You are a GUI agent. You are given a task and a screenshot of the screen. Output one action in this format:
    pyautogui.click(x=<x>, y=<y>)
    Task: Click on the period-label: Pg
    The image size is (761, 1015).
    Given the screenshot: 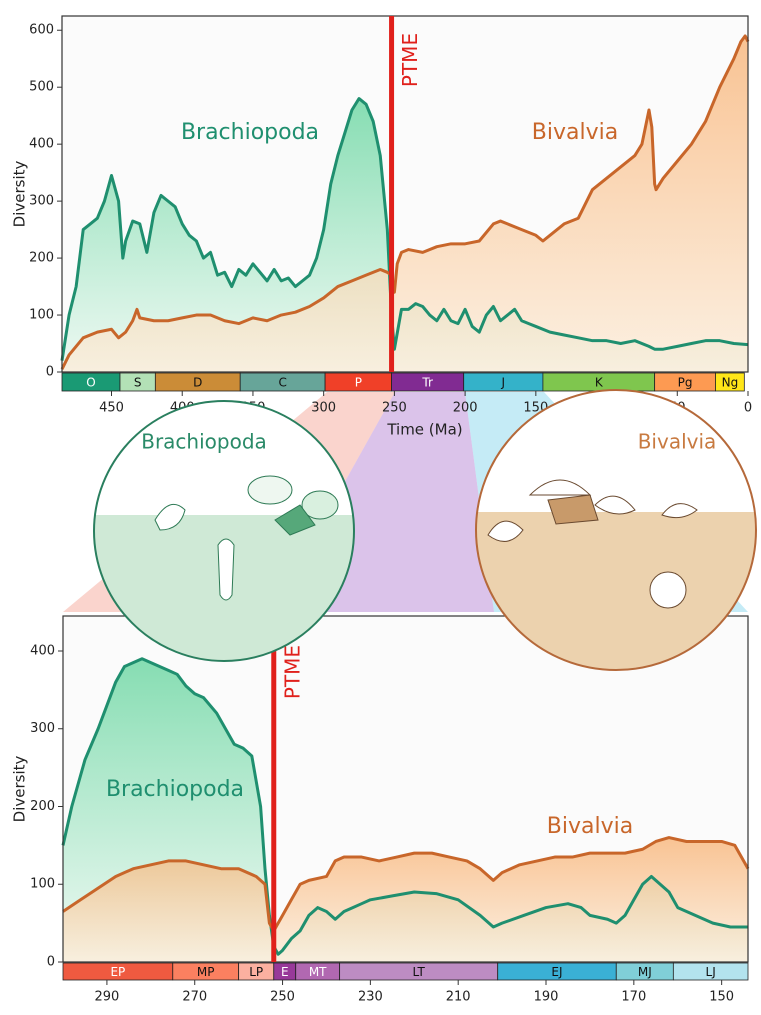 What is the action you would take?
    pyautogui.click(x=685, y=383)
    